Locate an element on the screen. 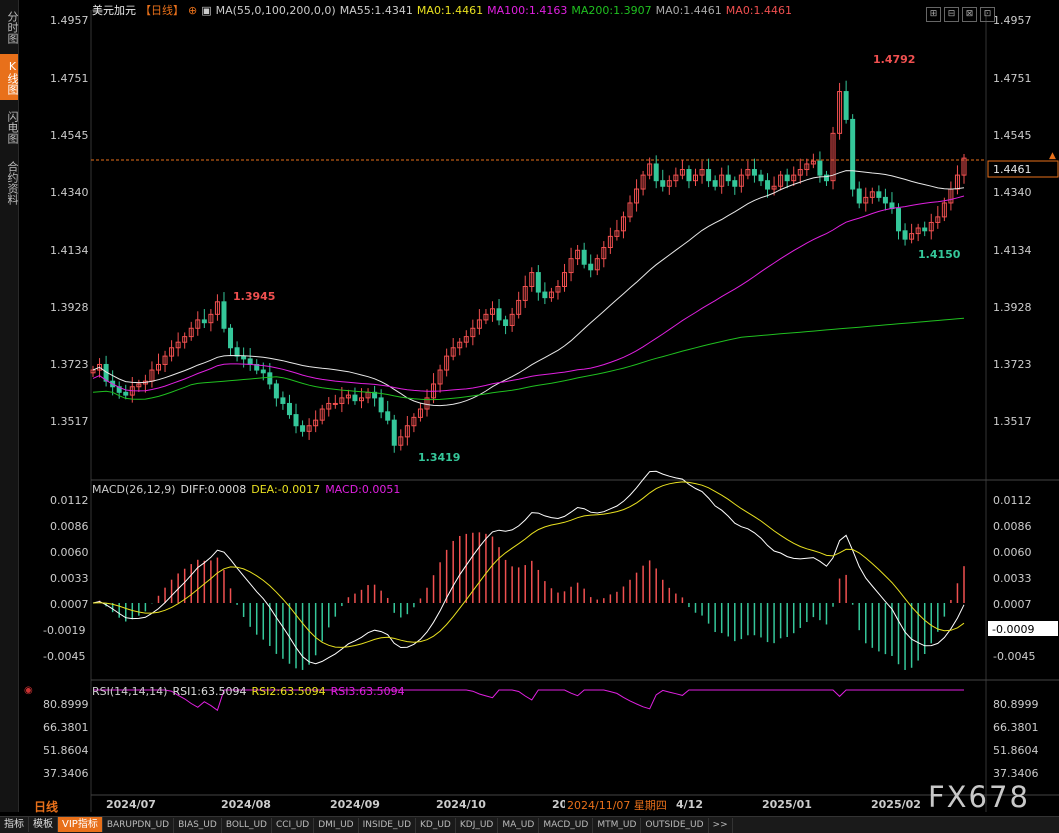  tab-macd: MACD_UD is located at coordinates (566, 825).